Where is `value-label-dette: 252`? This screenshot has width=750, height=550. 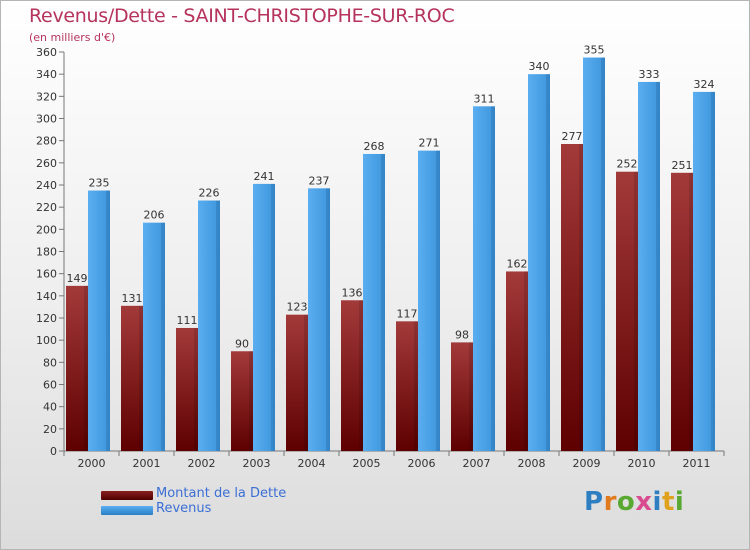
value-label-dette: 252 is located at coordinates (627, 164).